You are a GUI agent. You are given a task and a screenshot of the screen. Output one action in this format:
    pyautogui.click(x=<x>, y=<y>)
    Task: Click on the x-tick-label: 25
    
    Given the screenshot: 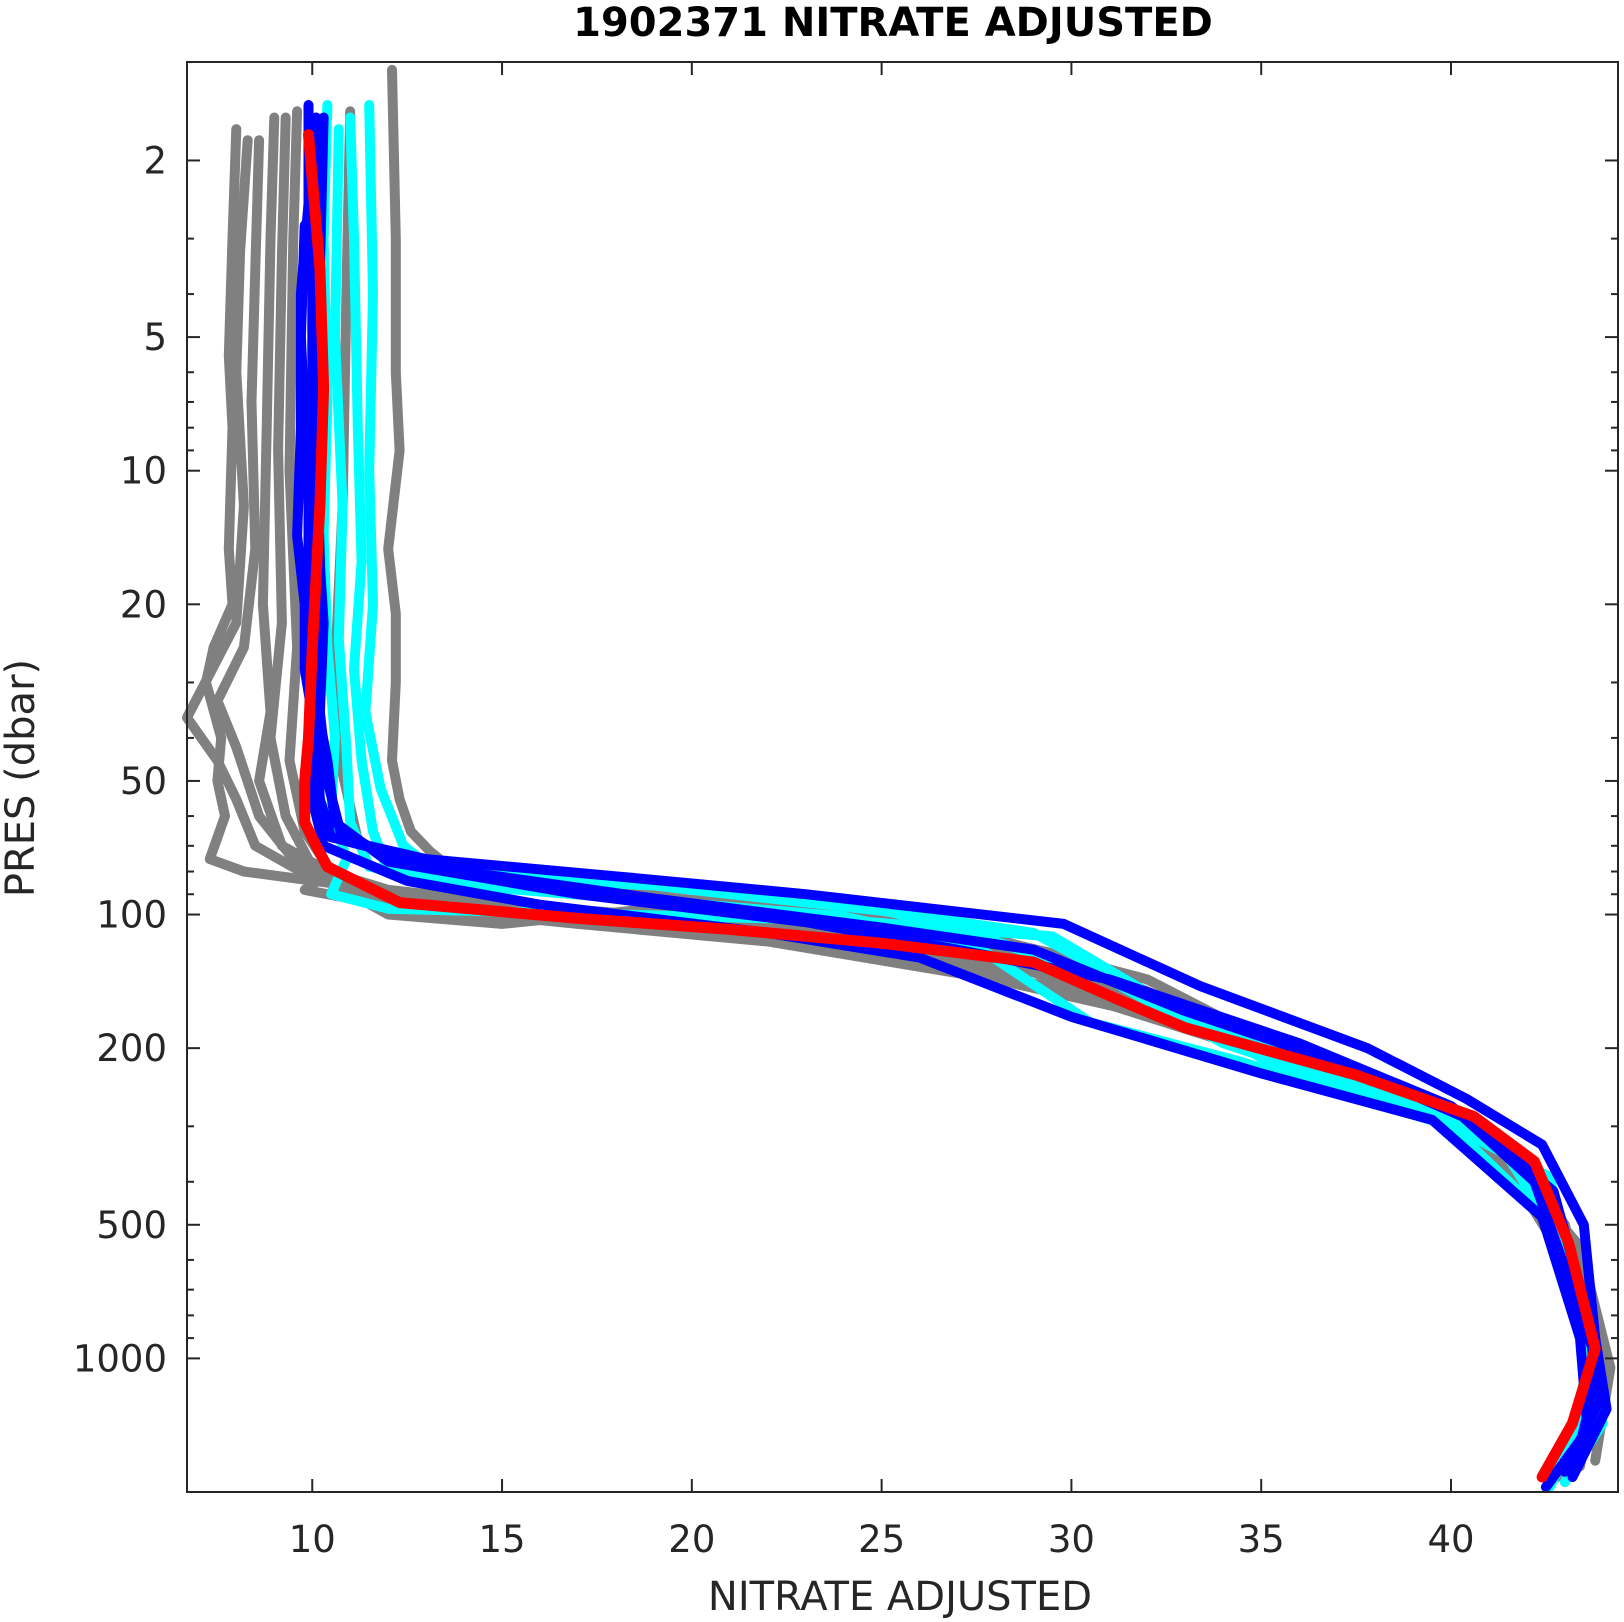 What is the action you would take?
    pyautogui.click(x=881, y=1539)
    